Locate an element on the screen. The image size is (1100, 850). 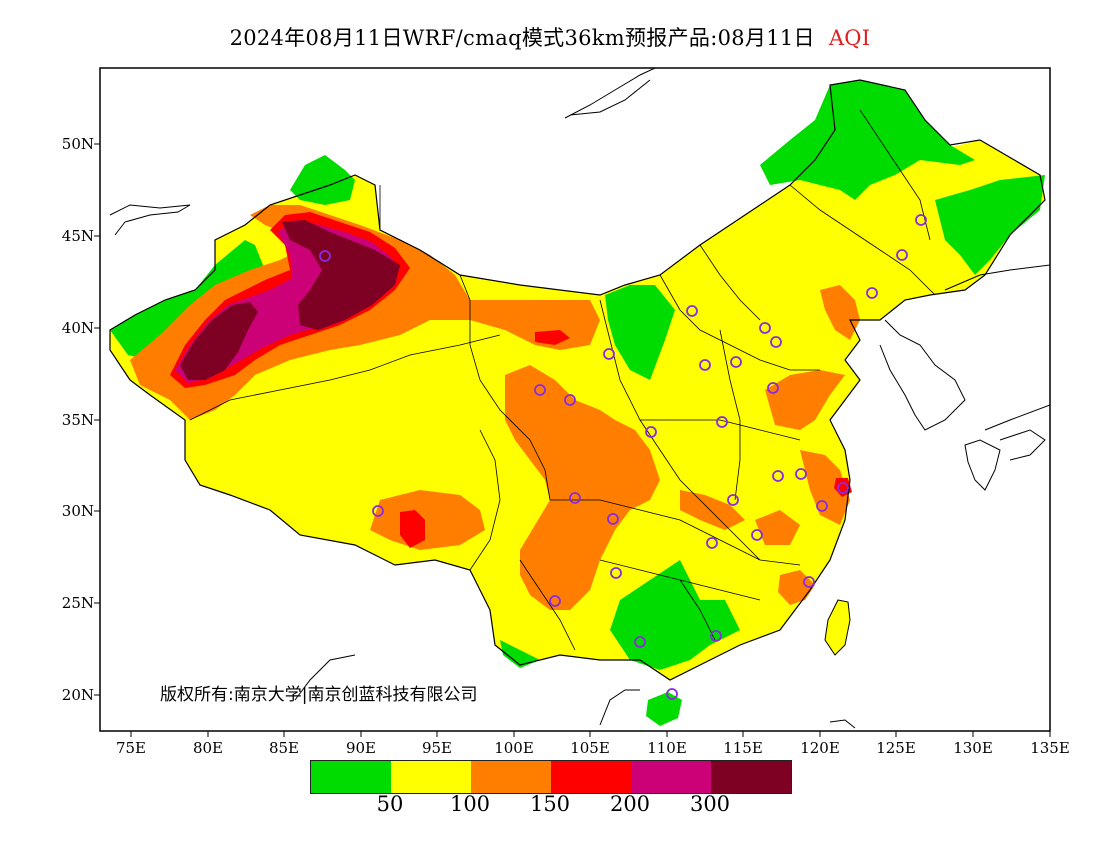
region-orange-east-coast is located at coordinates (805, 400).